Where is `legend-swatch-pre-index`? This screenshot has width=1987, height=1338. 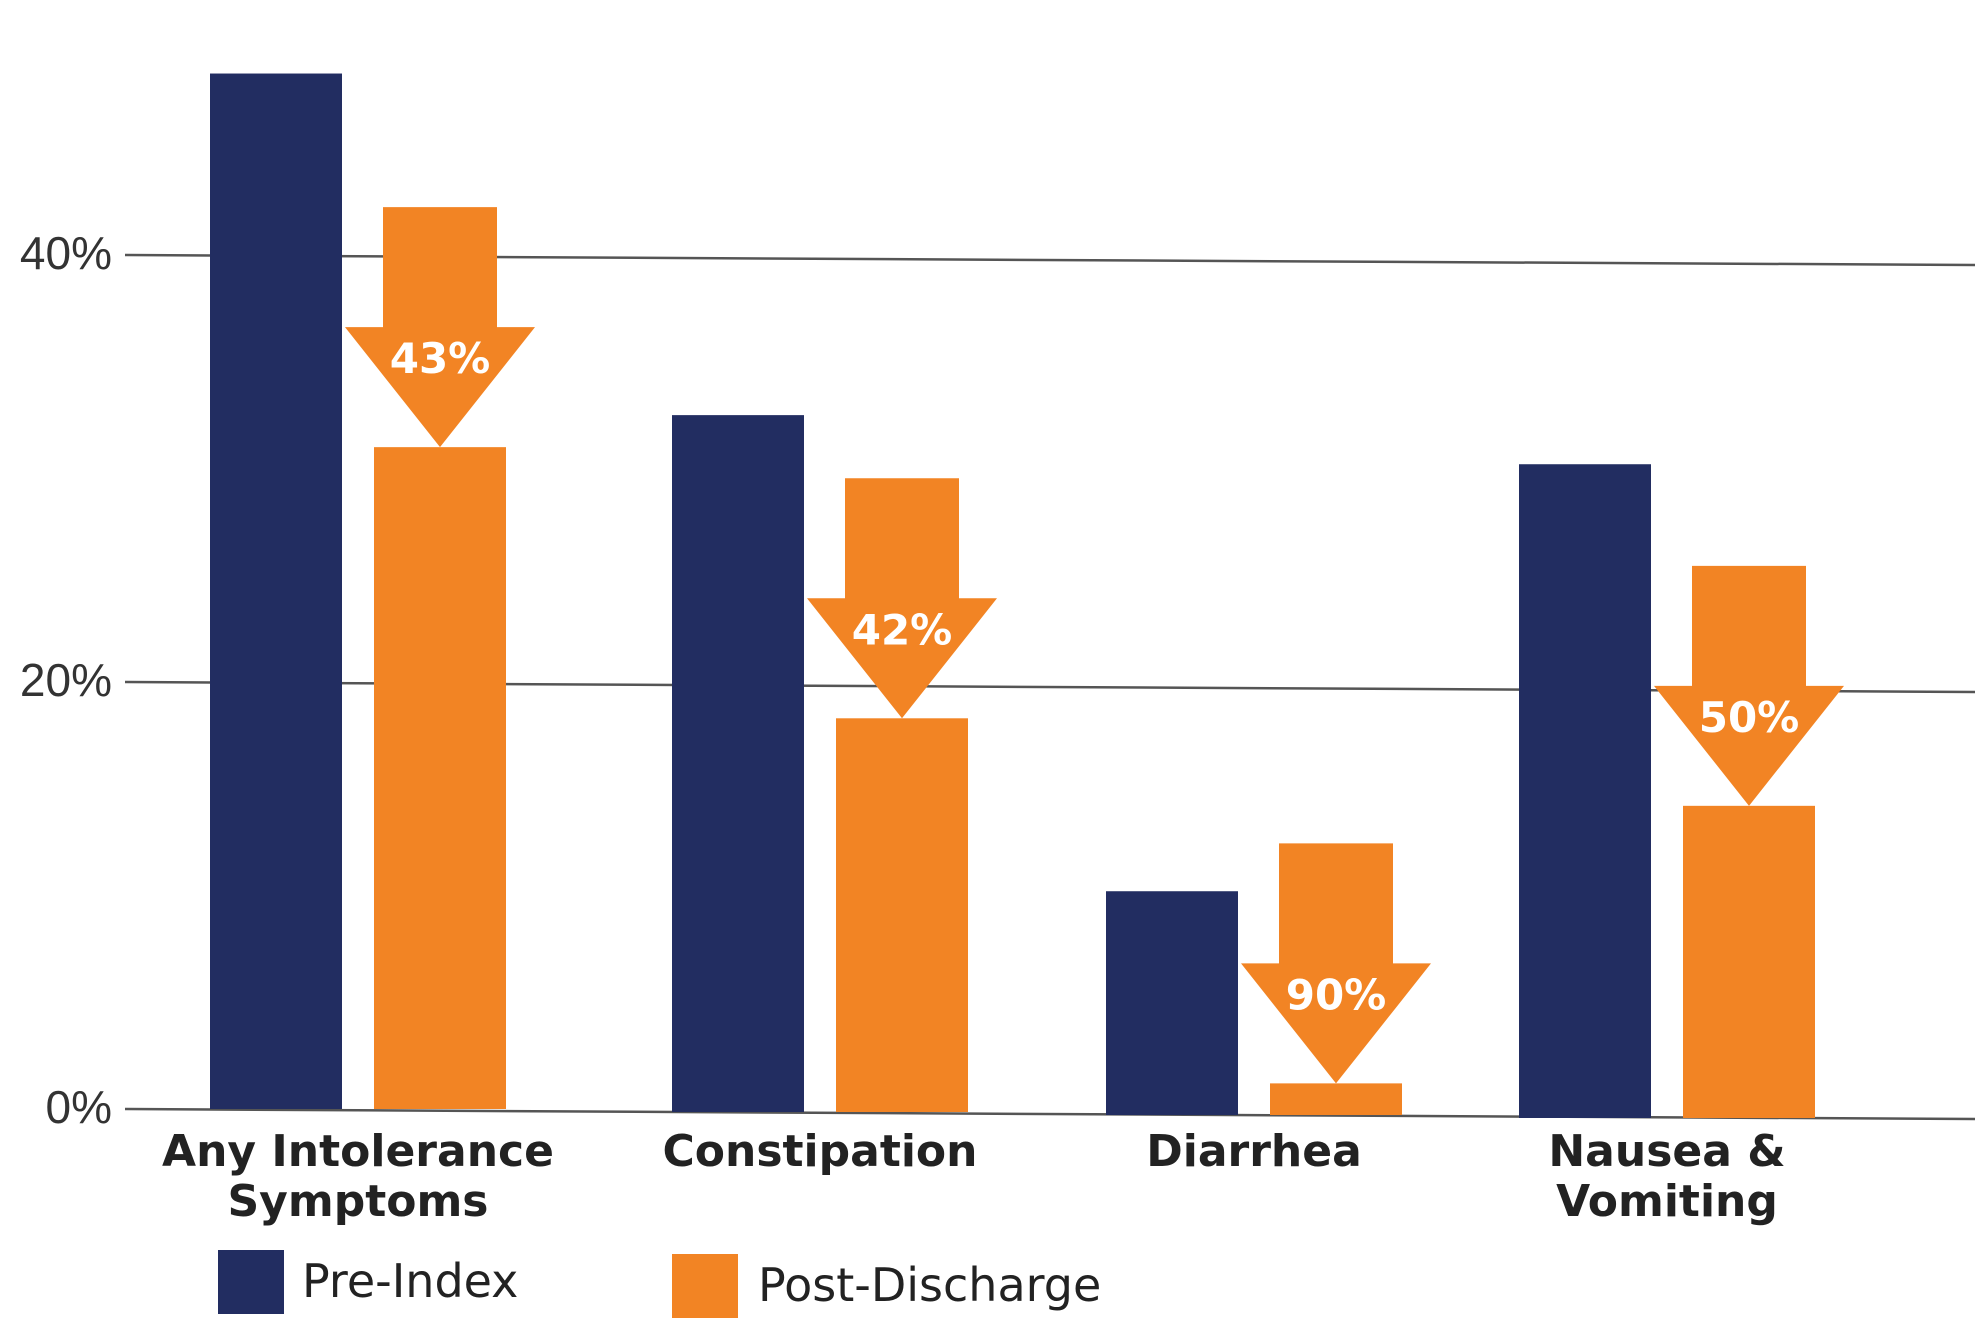
legend-swatch-pre-index is located at coordinates (251, 1282).